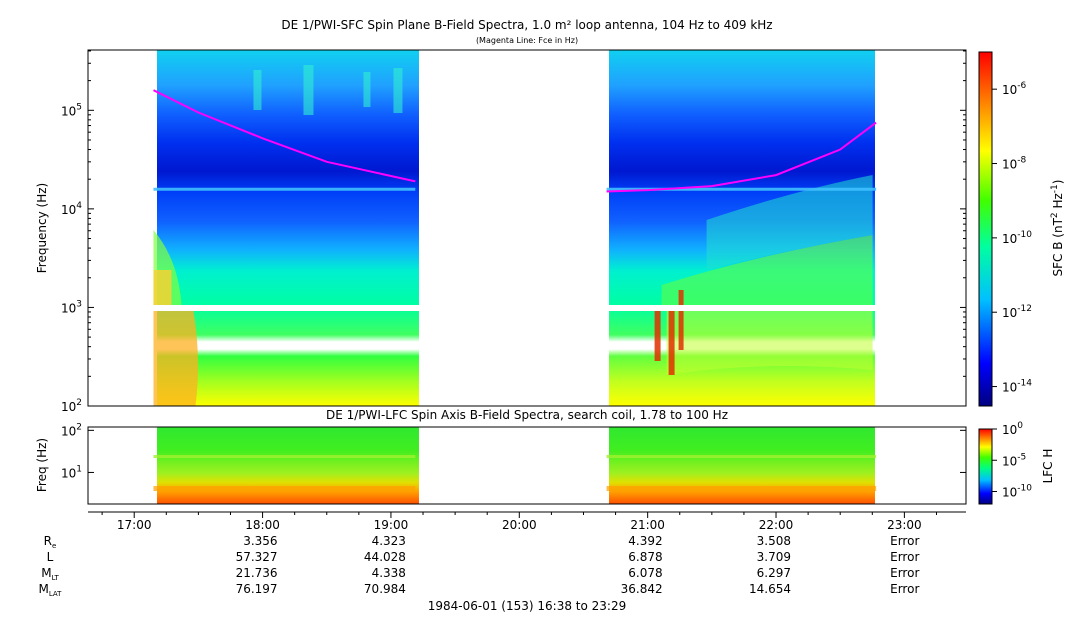 The image size is (1083, 620). Describe the element at coordinates (71, 307) in the screenshot. I see `sfc-ytick-label: 10³` at that location.